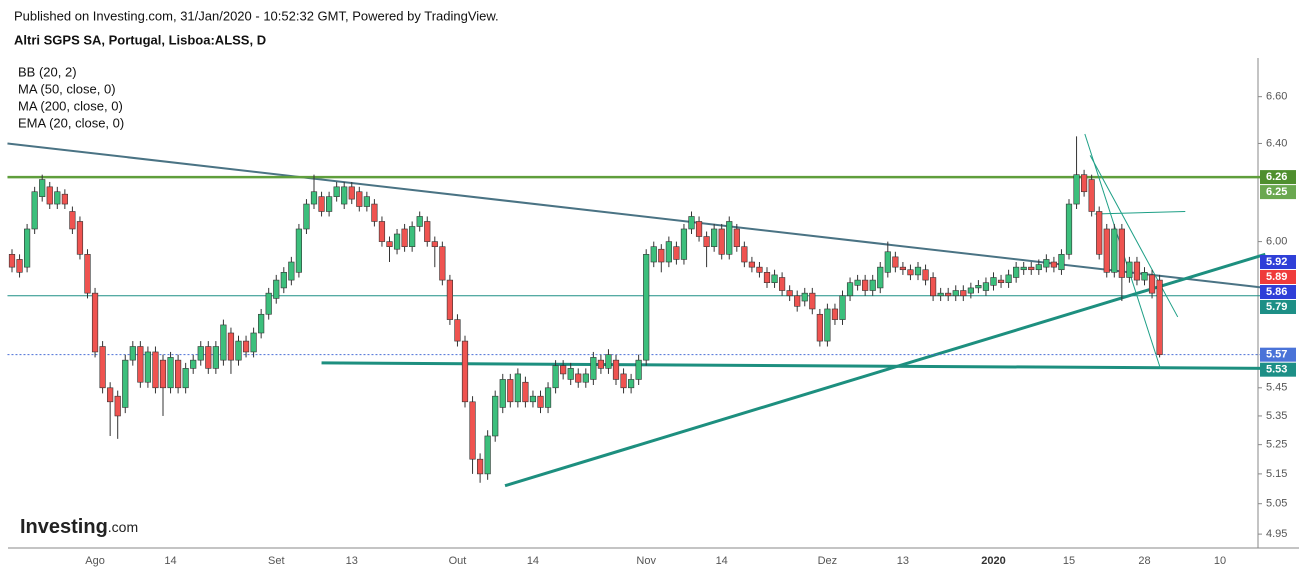 Image resolution: width=1299 pixels, height=574 pixels. What do you see at coordinates (1276, 534) in the screenshot?
I see `y-tick-label: 4.95` at bounding box center [1276, 534].